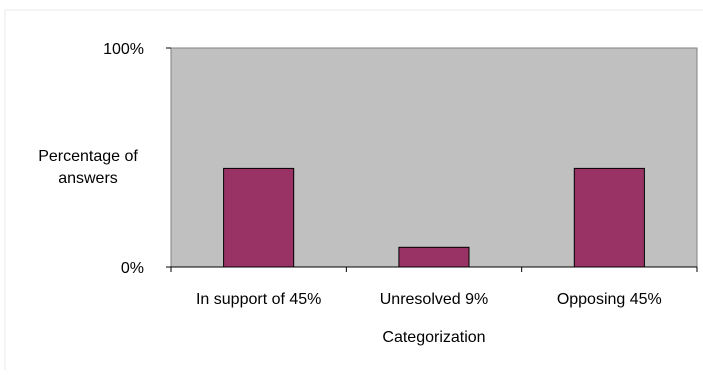  I want to click on y-axis-label: Percentage of answers, so click(88, 167).